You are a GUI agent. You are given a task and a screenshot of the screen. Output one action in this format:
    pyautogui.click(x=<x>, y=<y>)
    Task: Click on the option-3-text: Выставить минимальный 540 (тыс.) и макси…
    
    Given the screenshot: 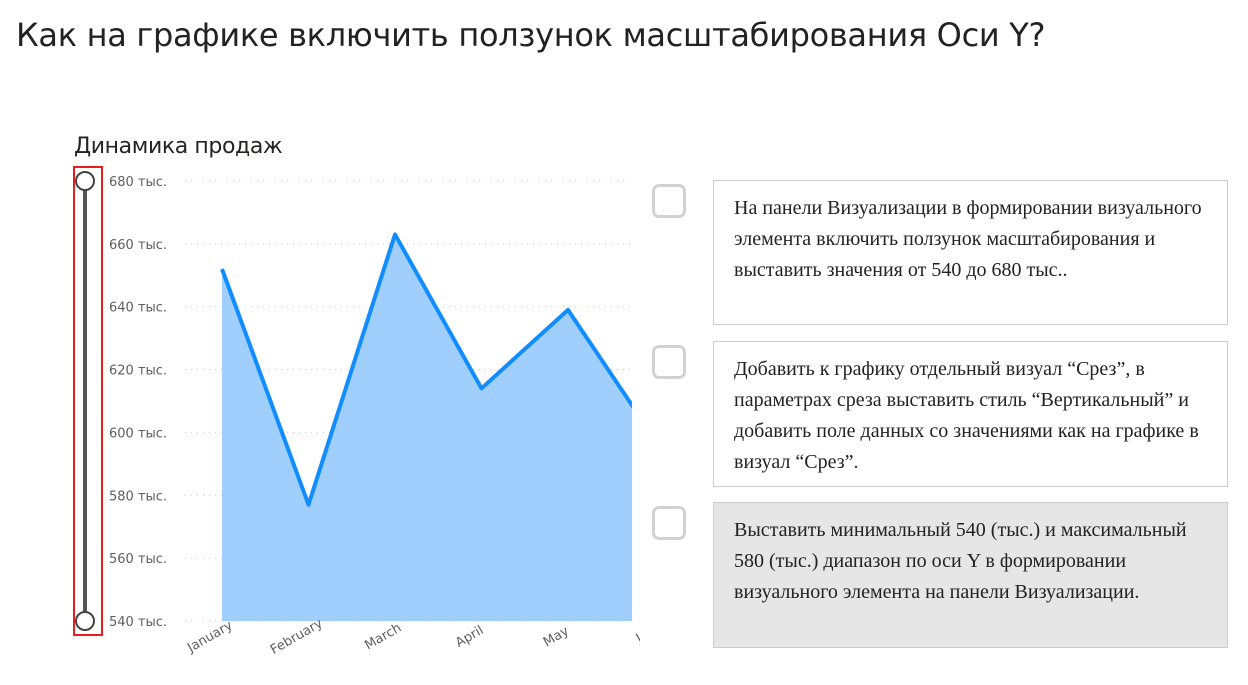 What is the action you would take?
    pyautogui.click(x=970, y=575)
    